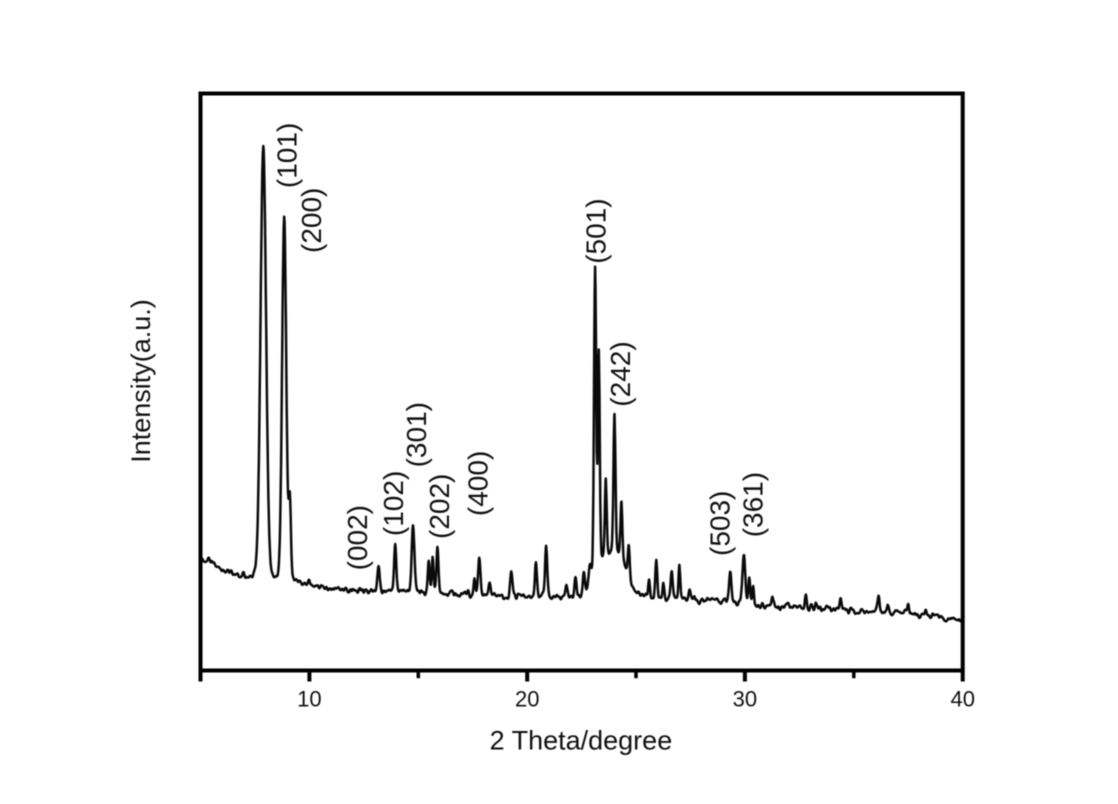 This screenshot has height=804, width=1118. Describe the element at coordinates (595, 230) in the screenshot. I see `svg-text: (501)` at that location.